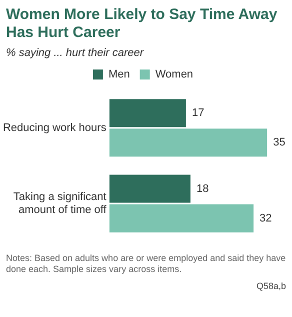 The width and height of the screenshot is (292, 317). What do you see at coordinates (146, 264) in the screenshot?
I see `text: Notes: Based on adults who are or were employed and said they have done each. Sample sizes vary across items.` at bounding box center [146, 264].